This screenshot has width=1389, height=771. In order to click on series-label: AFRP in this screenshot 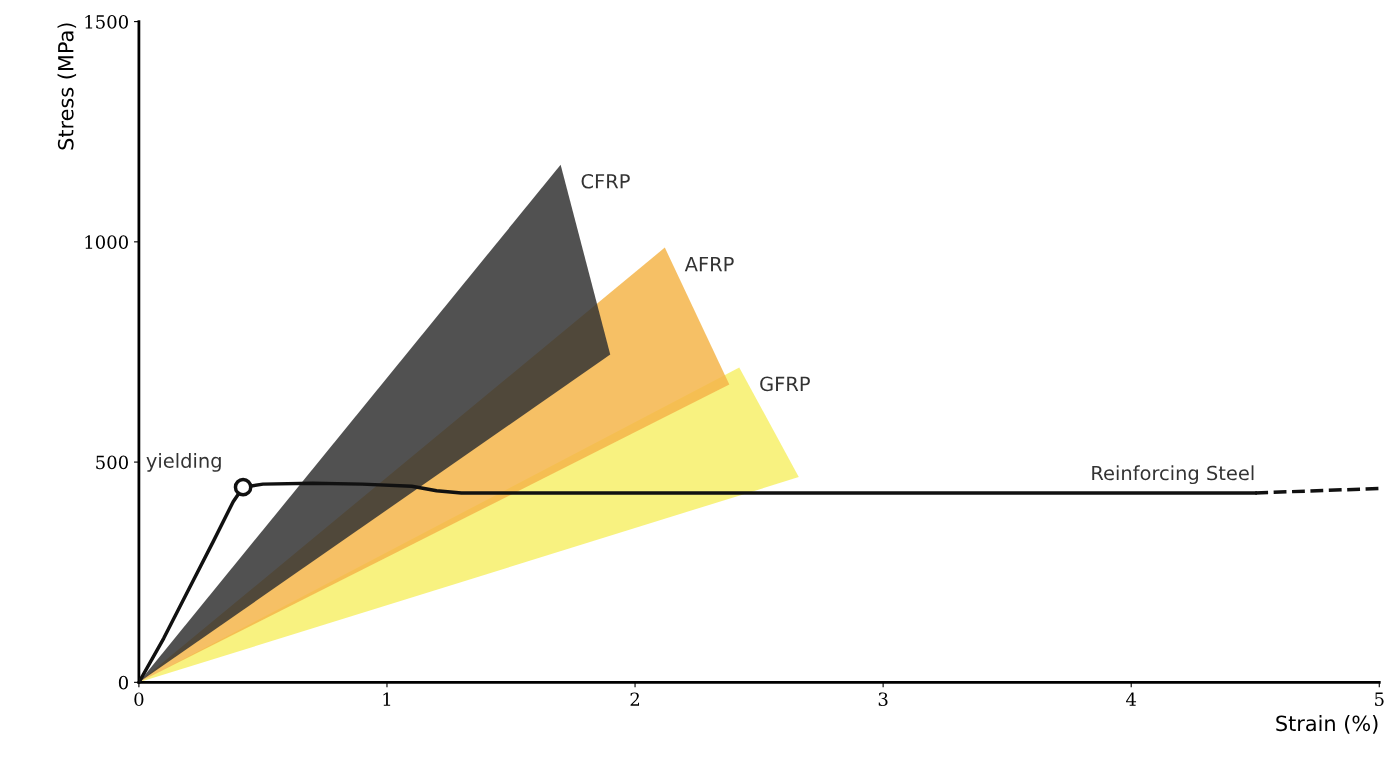, I will do `click(709, 264)`.